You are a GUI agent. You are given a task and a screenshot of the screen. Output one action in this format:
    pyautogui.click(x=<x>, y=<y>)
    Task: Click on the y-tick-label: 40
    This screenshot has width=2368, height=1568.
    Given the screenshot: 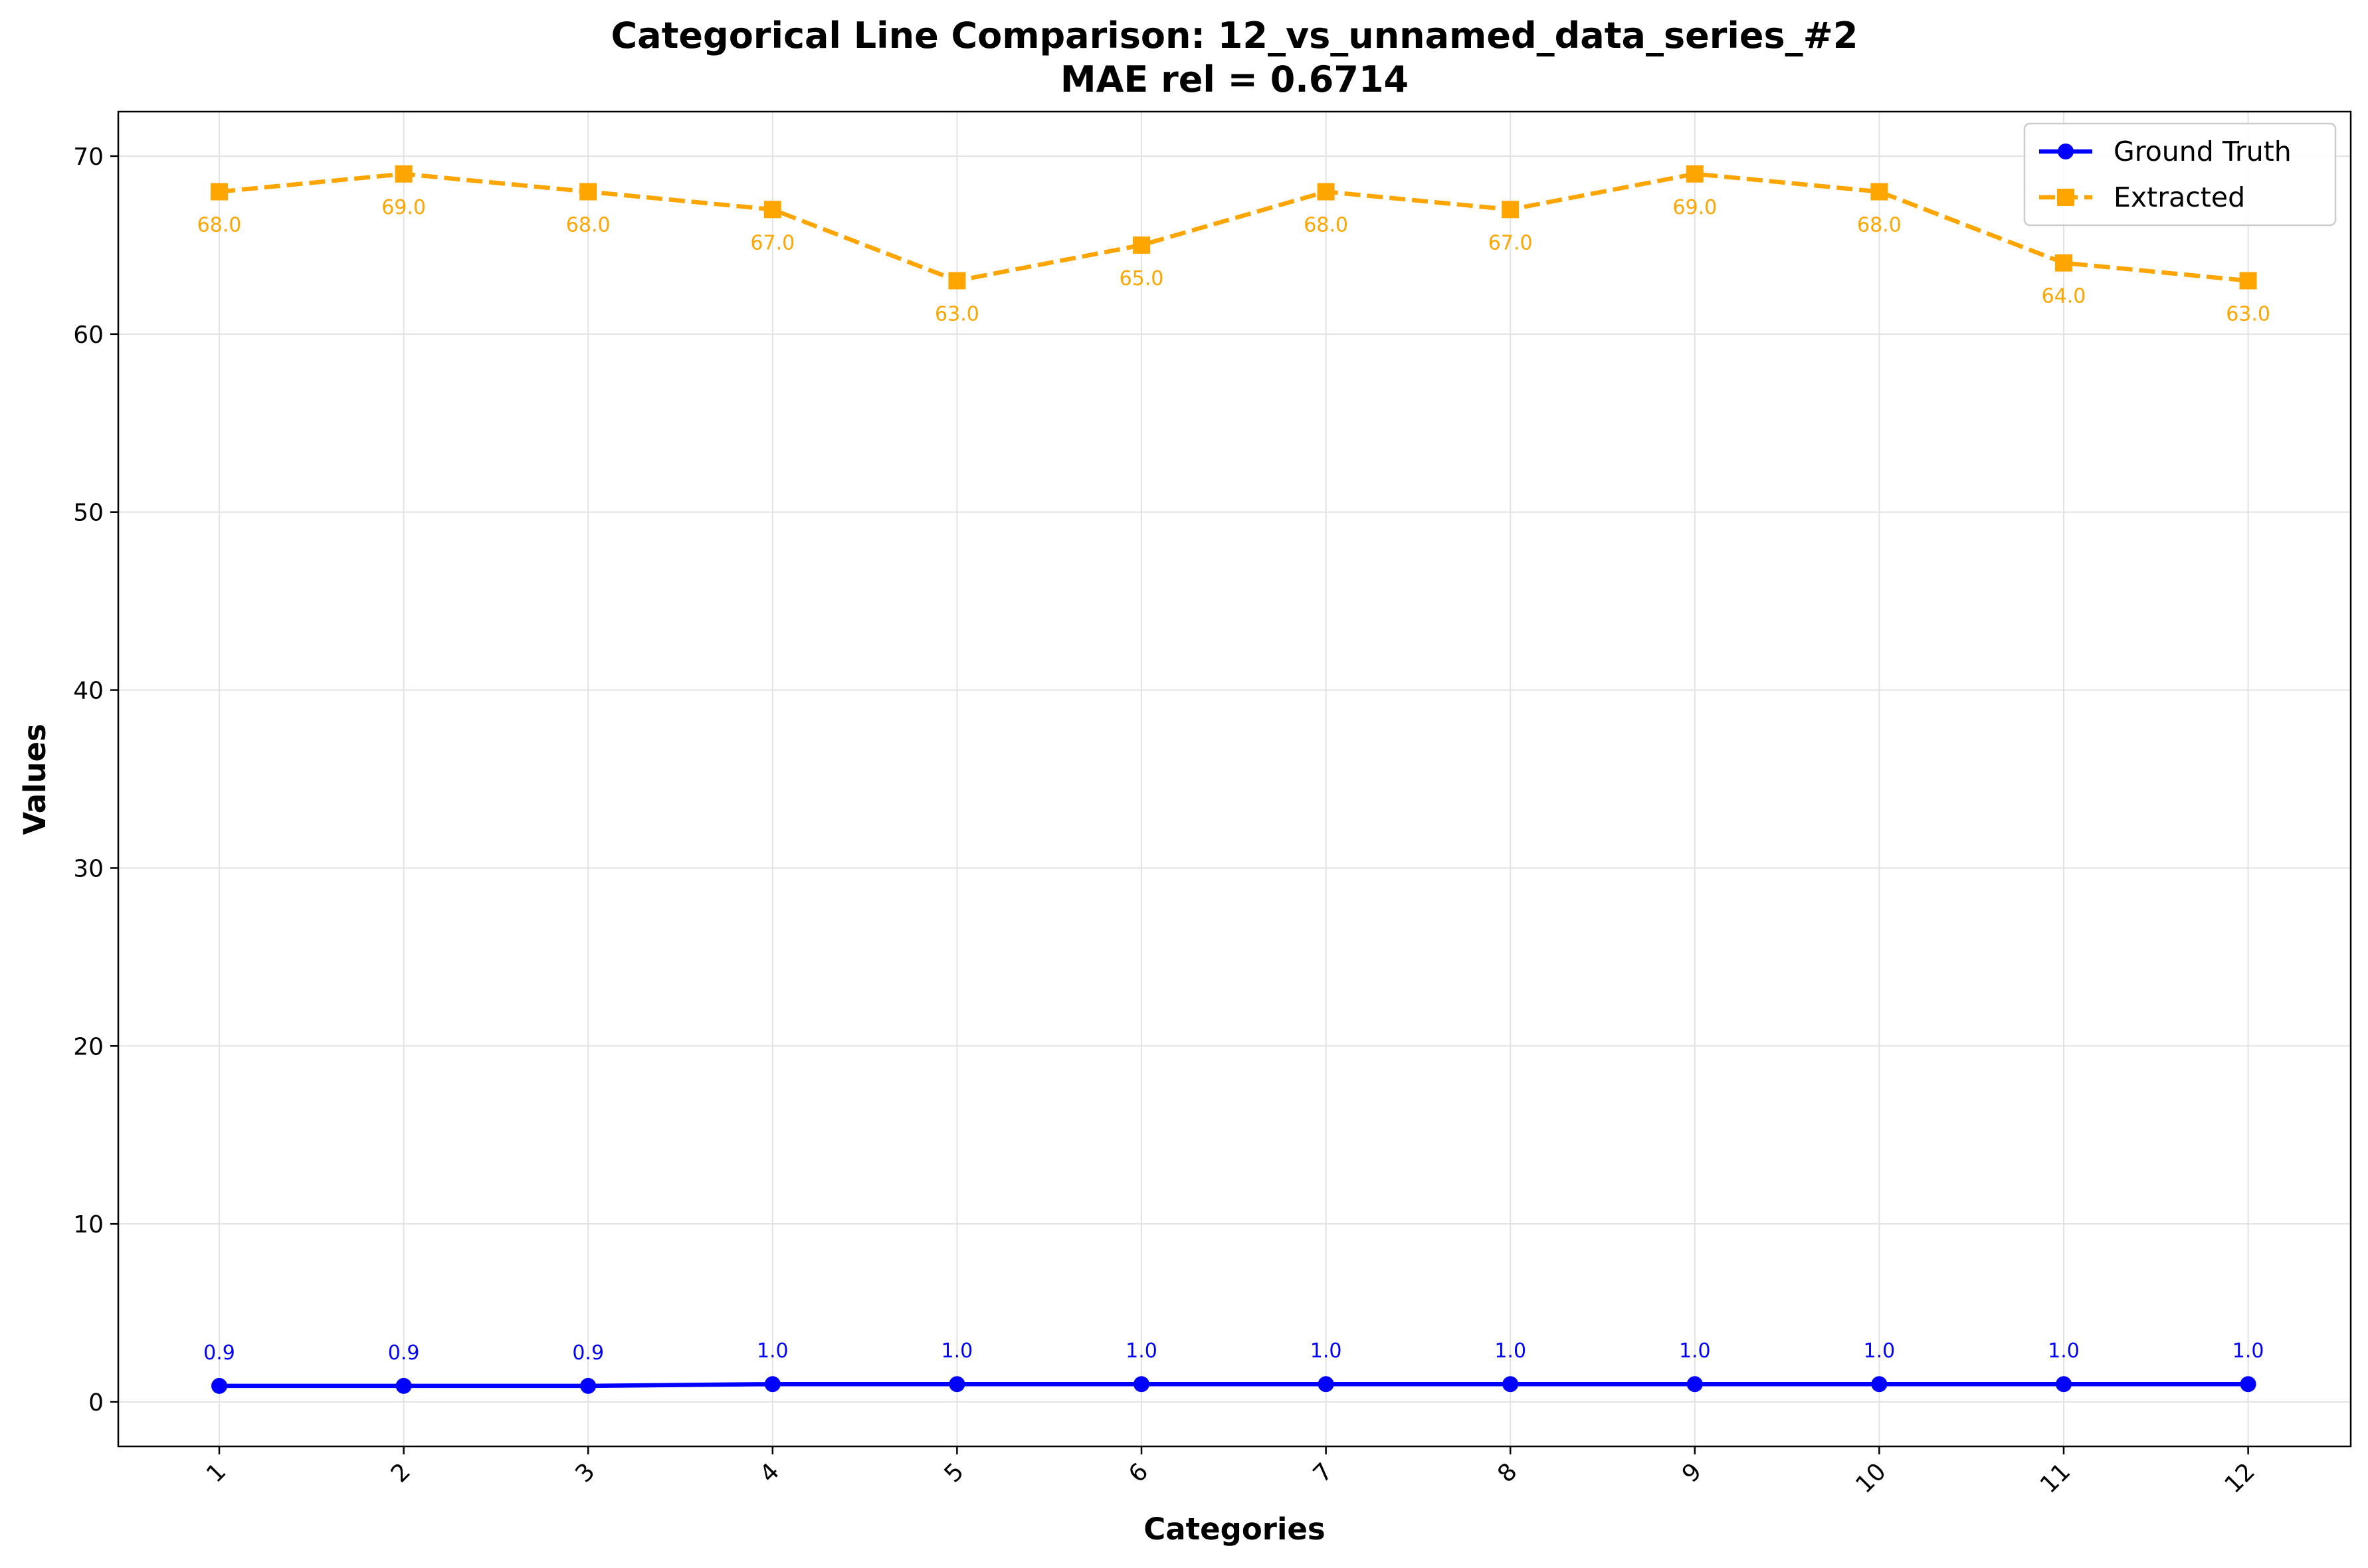 What is the action you would take?
    pyautogui.click(x=88, y=691)
    